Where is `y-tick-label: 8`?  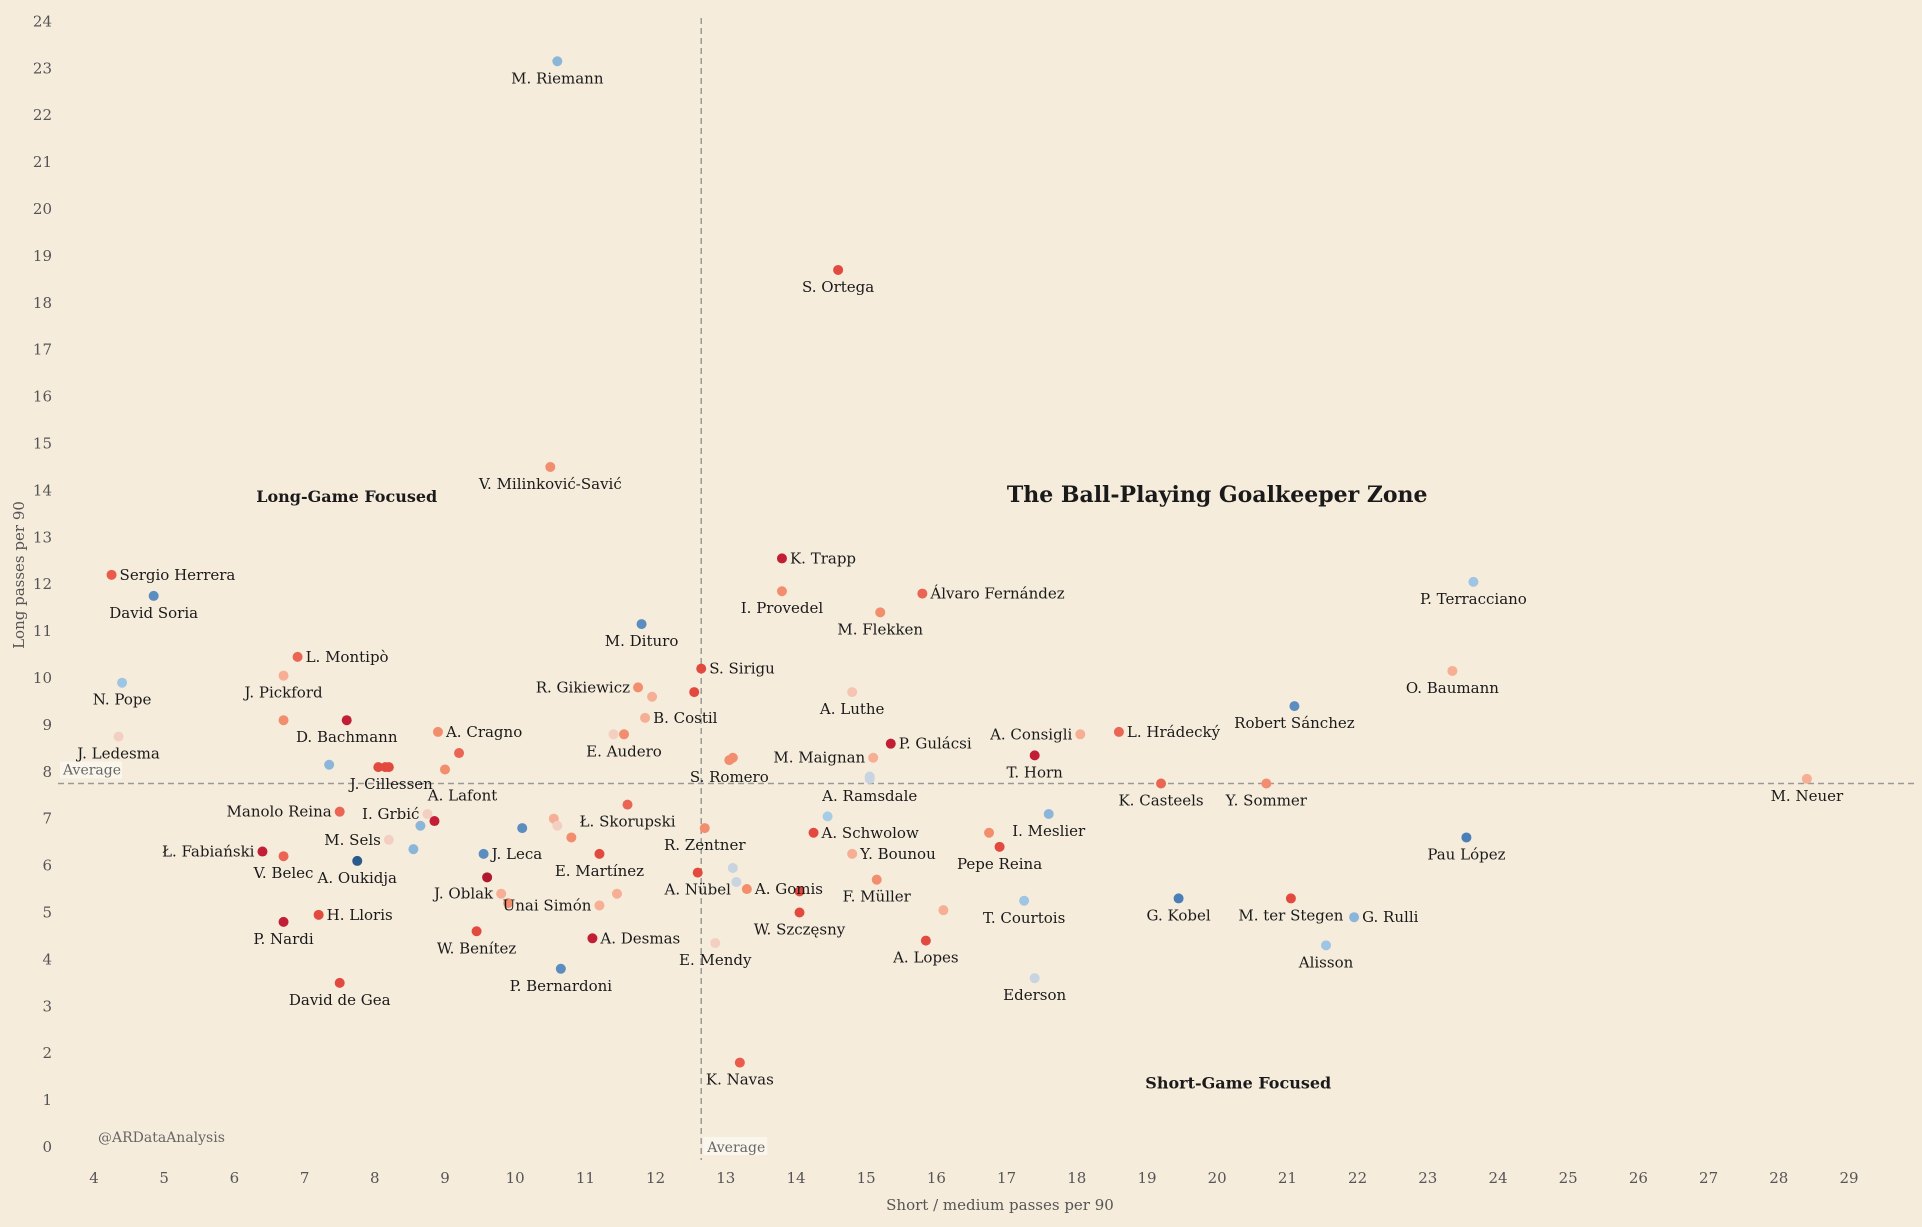 y-tick-label: 8 is located at coordinates (47, 772).